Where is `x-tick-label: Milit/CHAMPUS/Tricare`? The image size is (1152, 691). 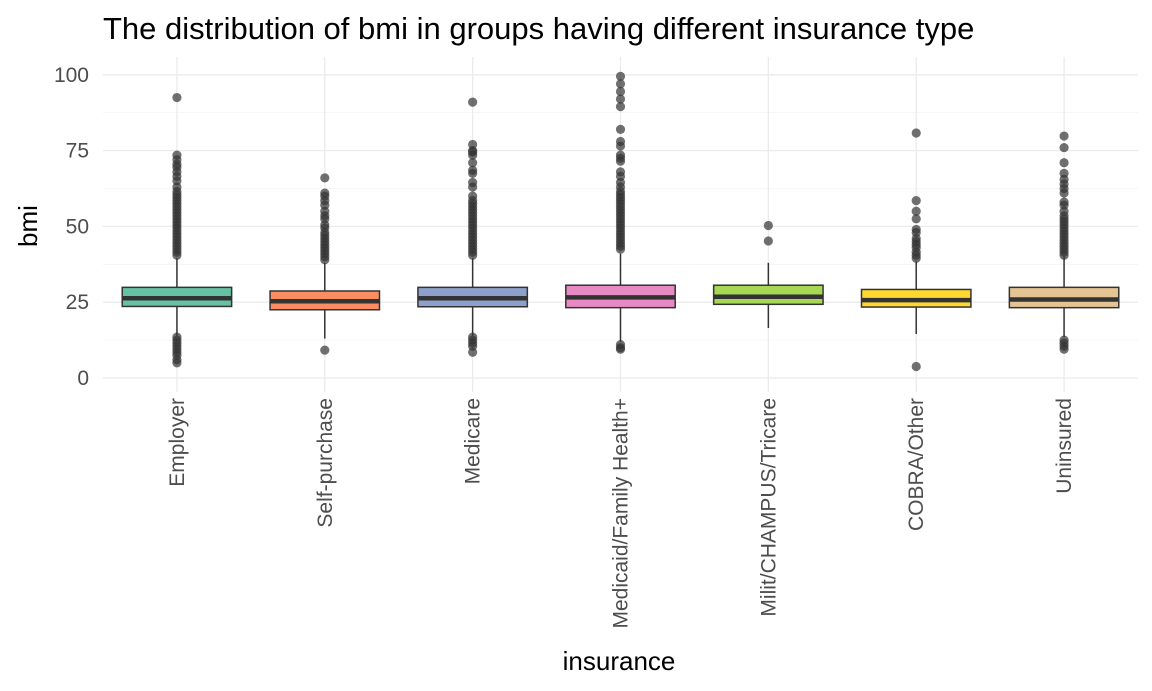
x-tick-label: Milit/CHAMPUS/Tricare is located at coordinates (768, 507).